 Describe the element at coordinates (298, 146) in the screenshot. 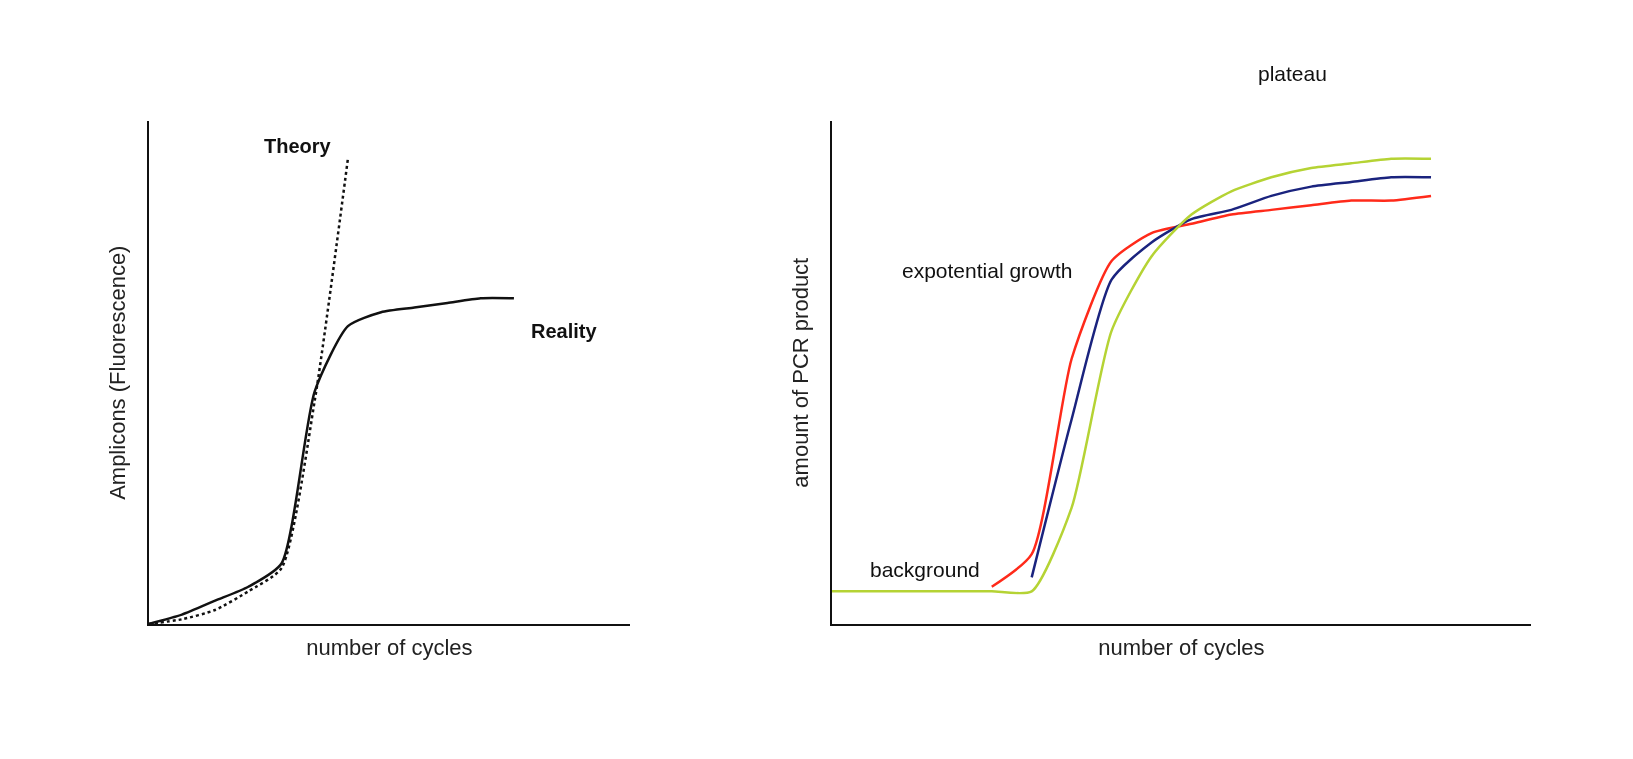

I see `series-label: Theory` at that location.